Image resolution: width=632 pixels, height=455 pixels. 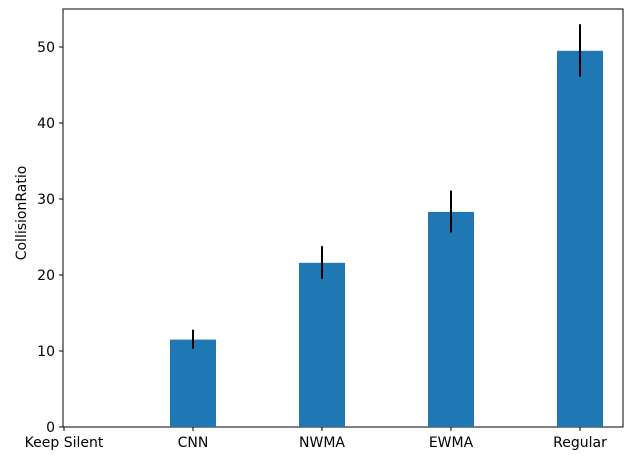 I want to click on y-tick-label-40: 40, so click(x=46, y=124).